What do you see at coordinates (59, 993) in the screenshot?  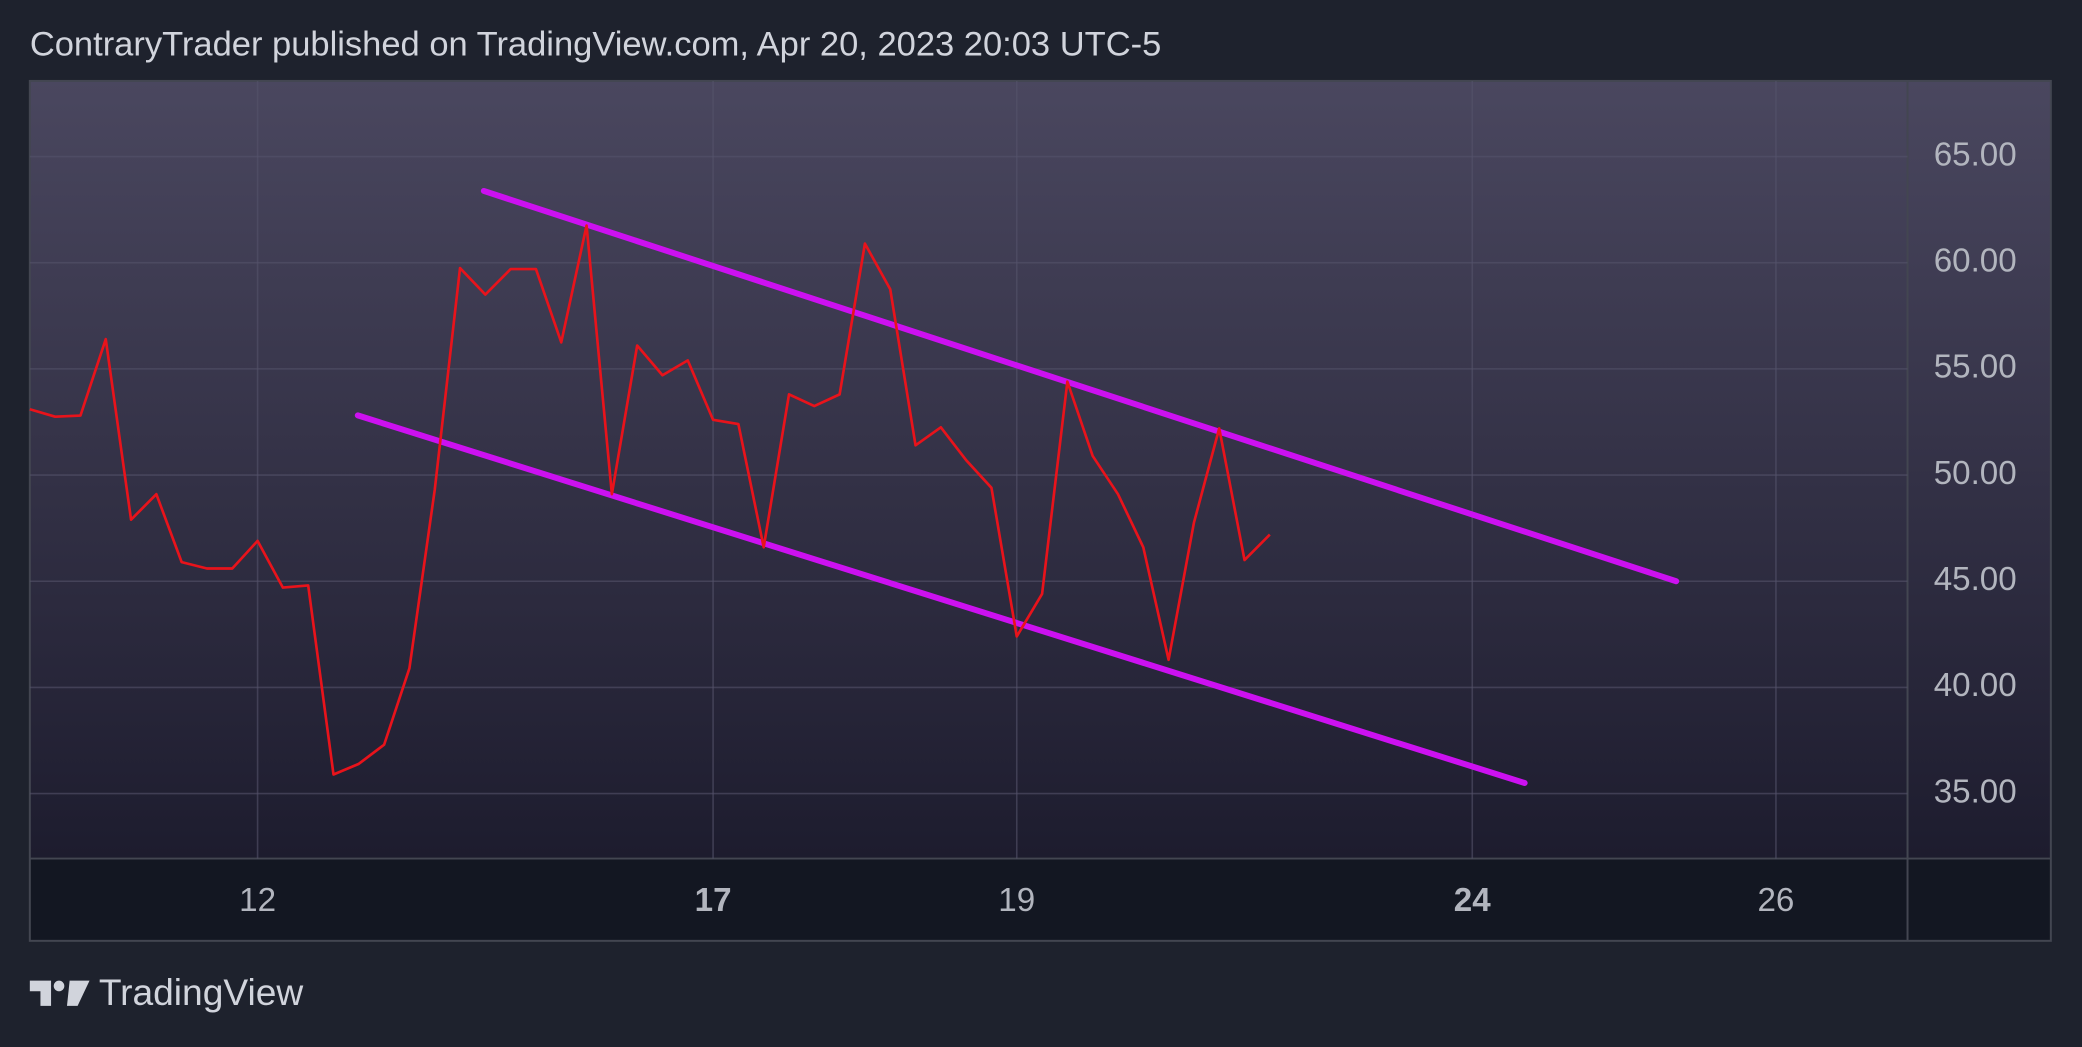 I see `tradingview-logo` at bounding box center [59, 993].